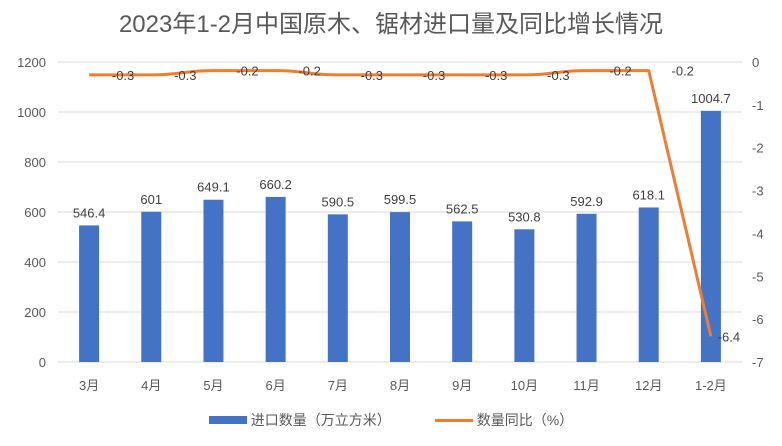  What do you see at coordinates (524, 385) in the screenshot?
I see `x-tick-label: 10月` at bounding box center [524, 385].